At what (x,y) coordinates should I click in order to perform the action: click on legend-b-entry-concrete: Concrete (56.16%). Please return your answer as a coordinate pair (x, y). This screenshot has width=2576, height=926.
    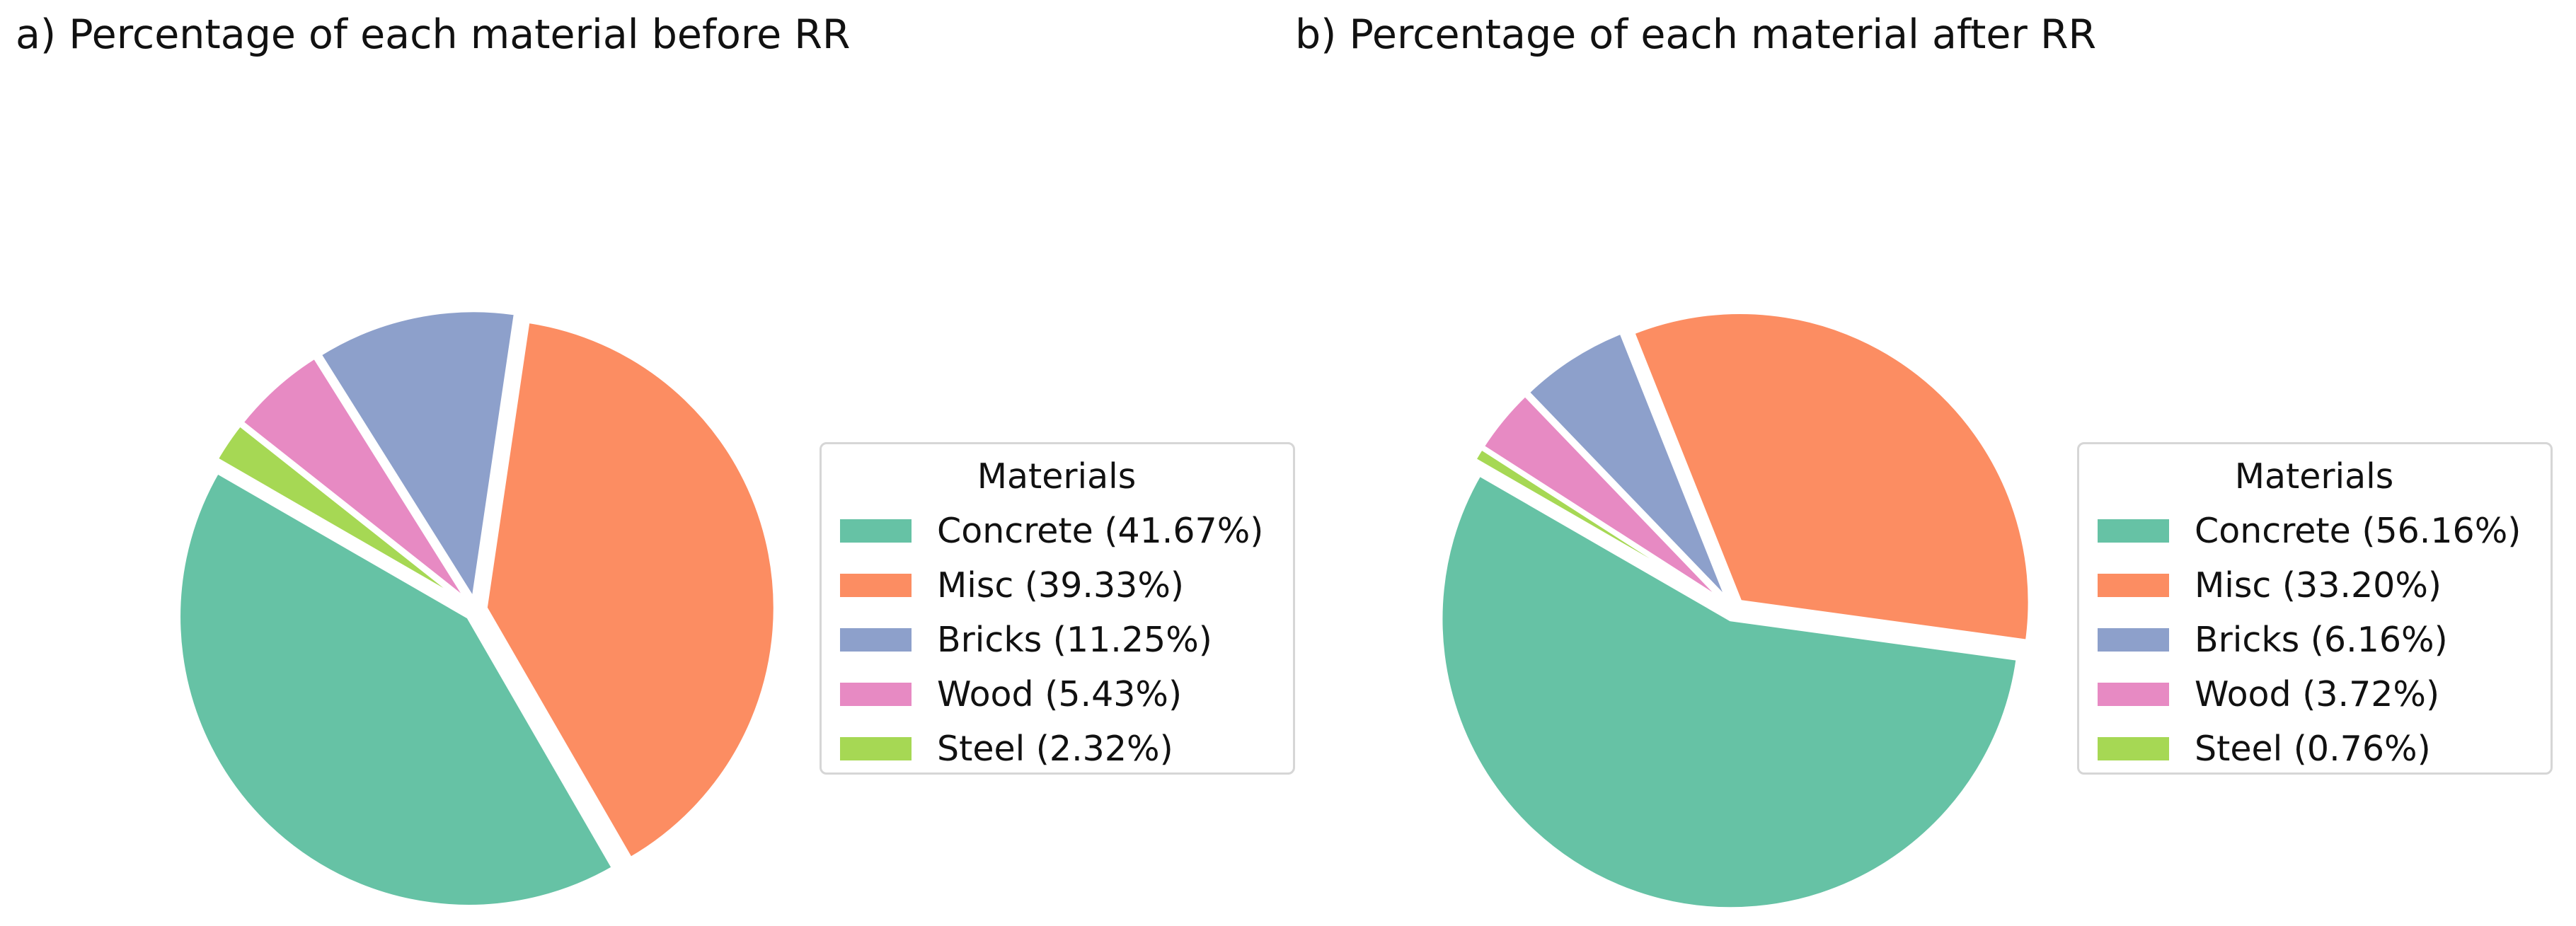
    Looking at the image, I should click on (2315, 531).